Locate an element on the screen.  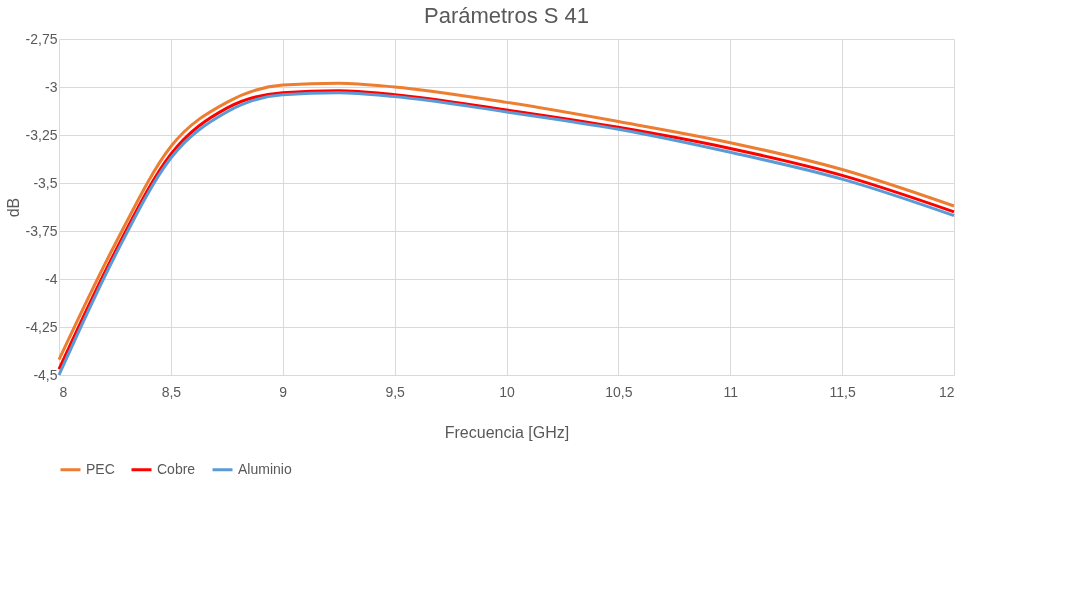
y-tick-label: -4,5 is located at coordinates (45, 374).